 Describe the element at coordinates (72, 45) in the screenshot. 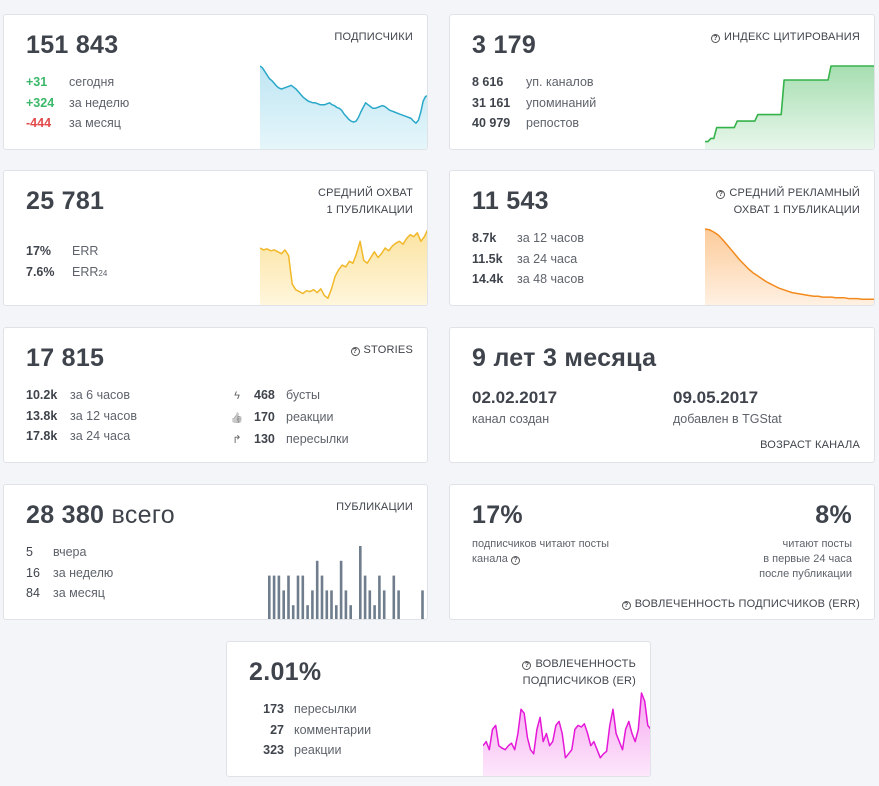

I see `subscribers-count: 151 843` at that location.